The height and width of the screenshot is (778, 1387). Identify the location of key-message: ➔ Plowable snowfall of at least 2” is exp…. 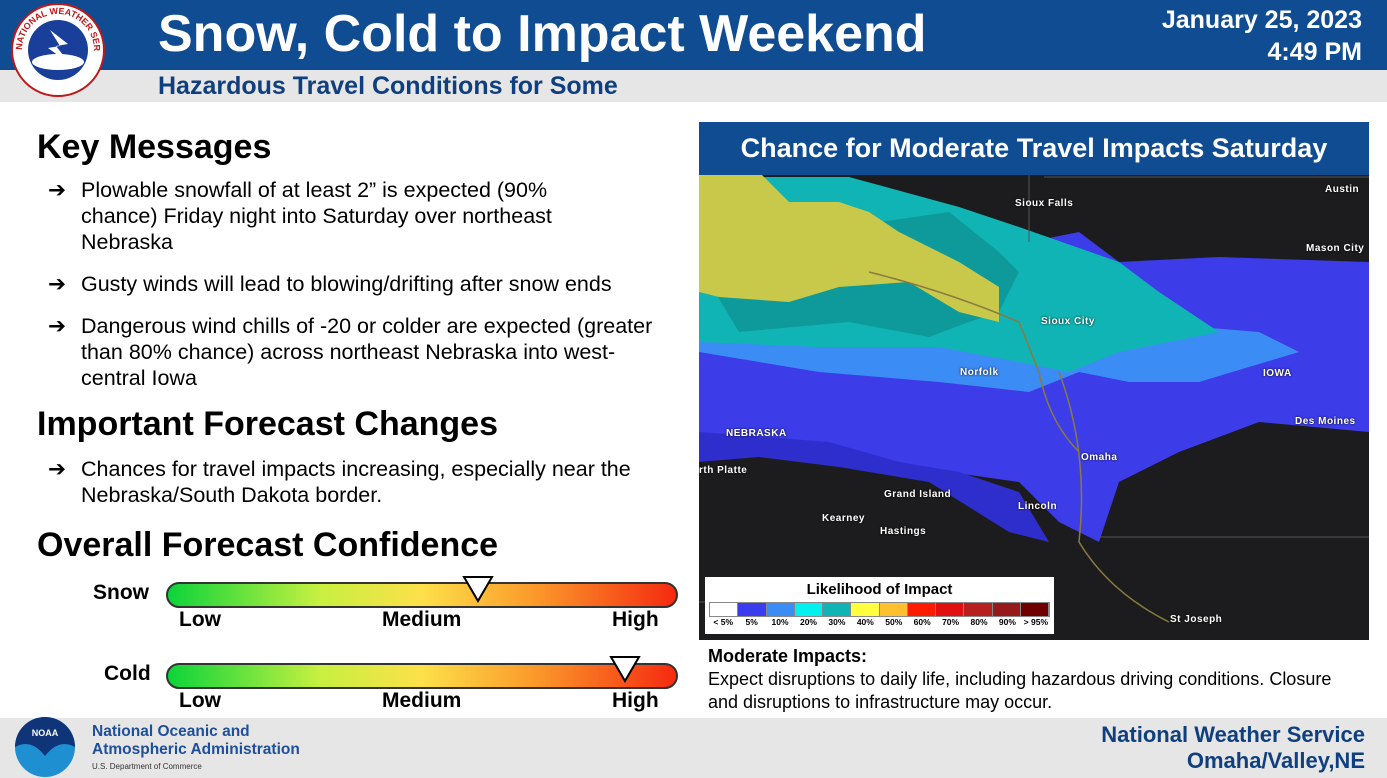
(300, 216).